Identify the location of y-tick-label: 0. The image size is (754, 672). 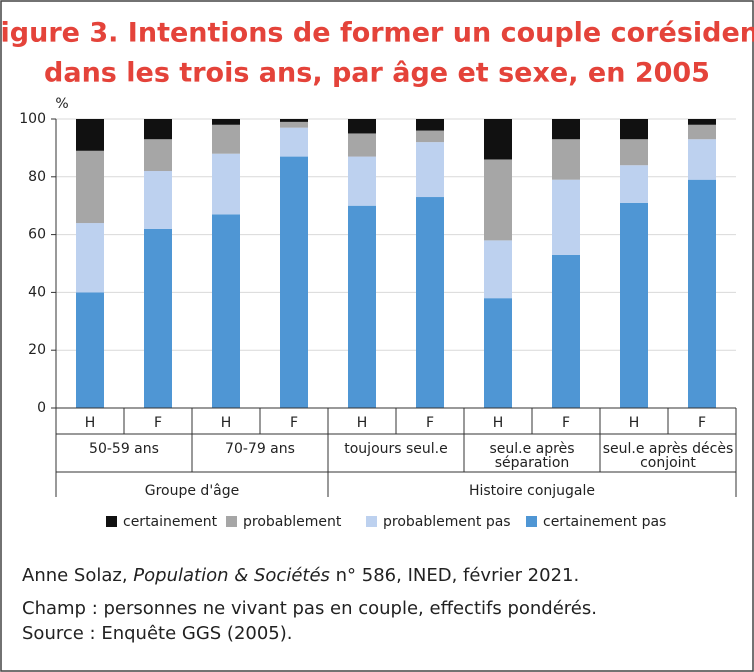
(41, 408).